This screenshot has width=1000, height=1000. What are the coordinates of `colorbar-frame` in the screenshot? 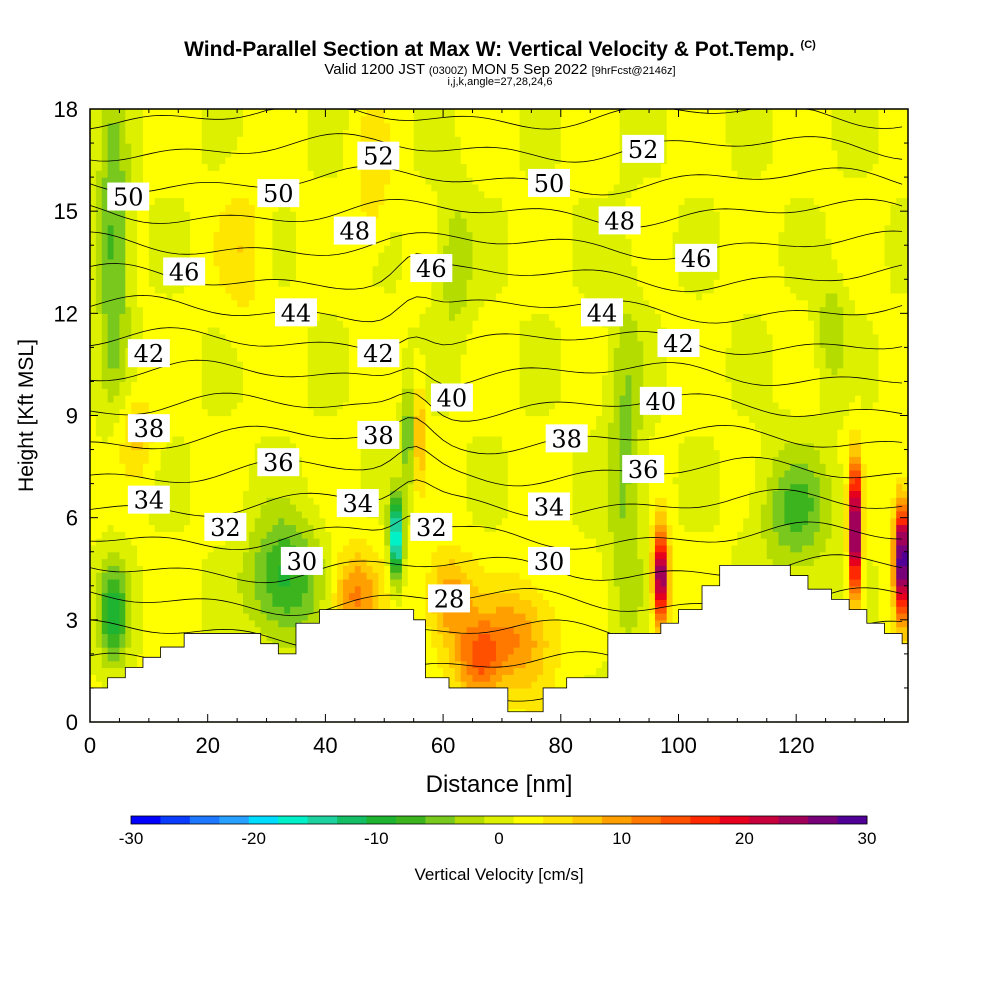 It's located at (499, 820).